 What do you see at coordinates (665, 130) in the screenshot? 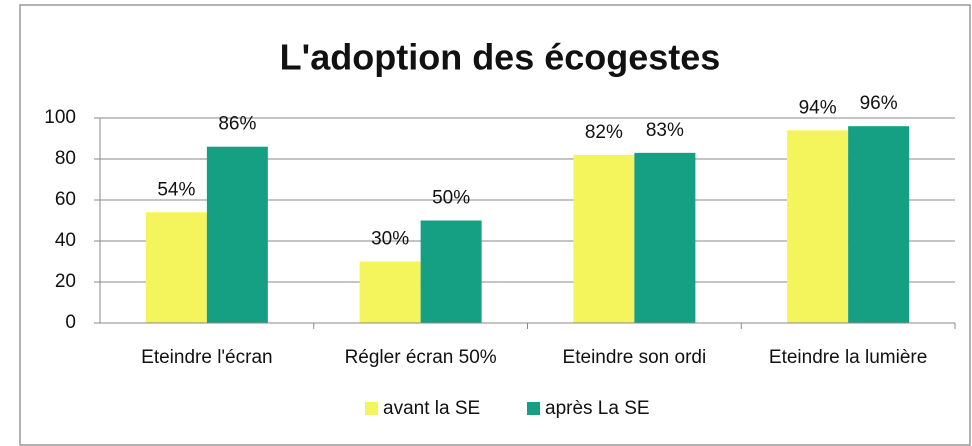
I see `value-label: 83%` at bounding box center [665, 130].